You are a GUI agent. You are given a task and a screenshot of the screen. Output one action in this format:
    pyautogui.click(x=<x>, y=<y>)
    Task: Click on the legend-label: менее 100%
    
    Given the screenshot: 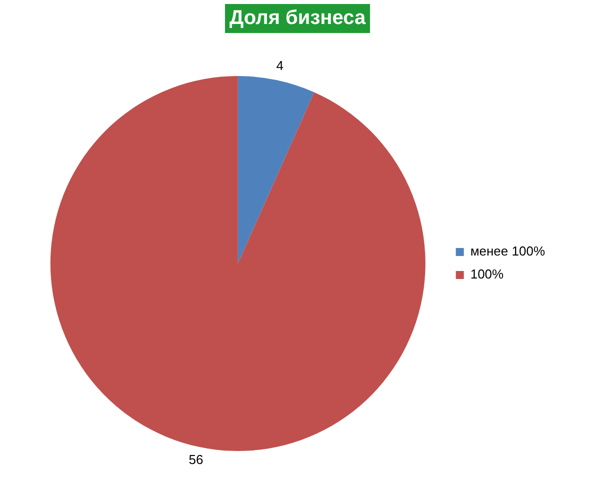 What is the action you would take?
    pyautogui.click(x=508, y=251)
    